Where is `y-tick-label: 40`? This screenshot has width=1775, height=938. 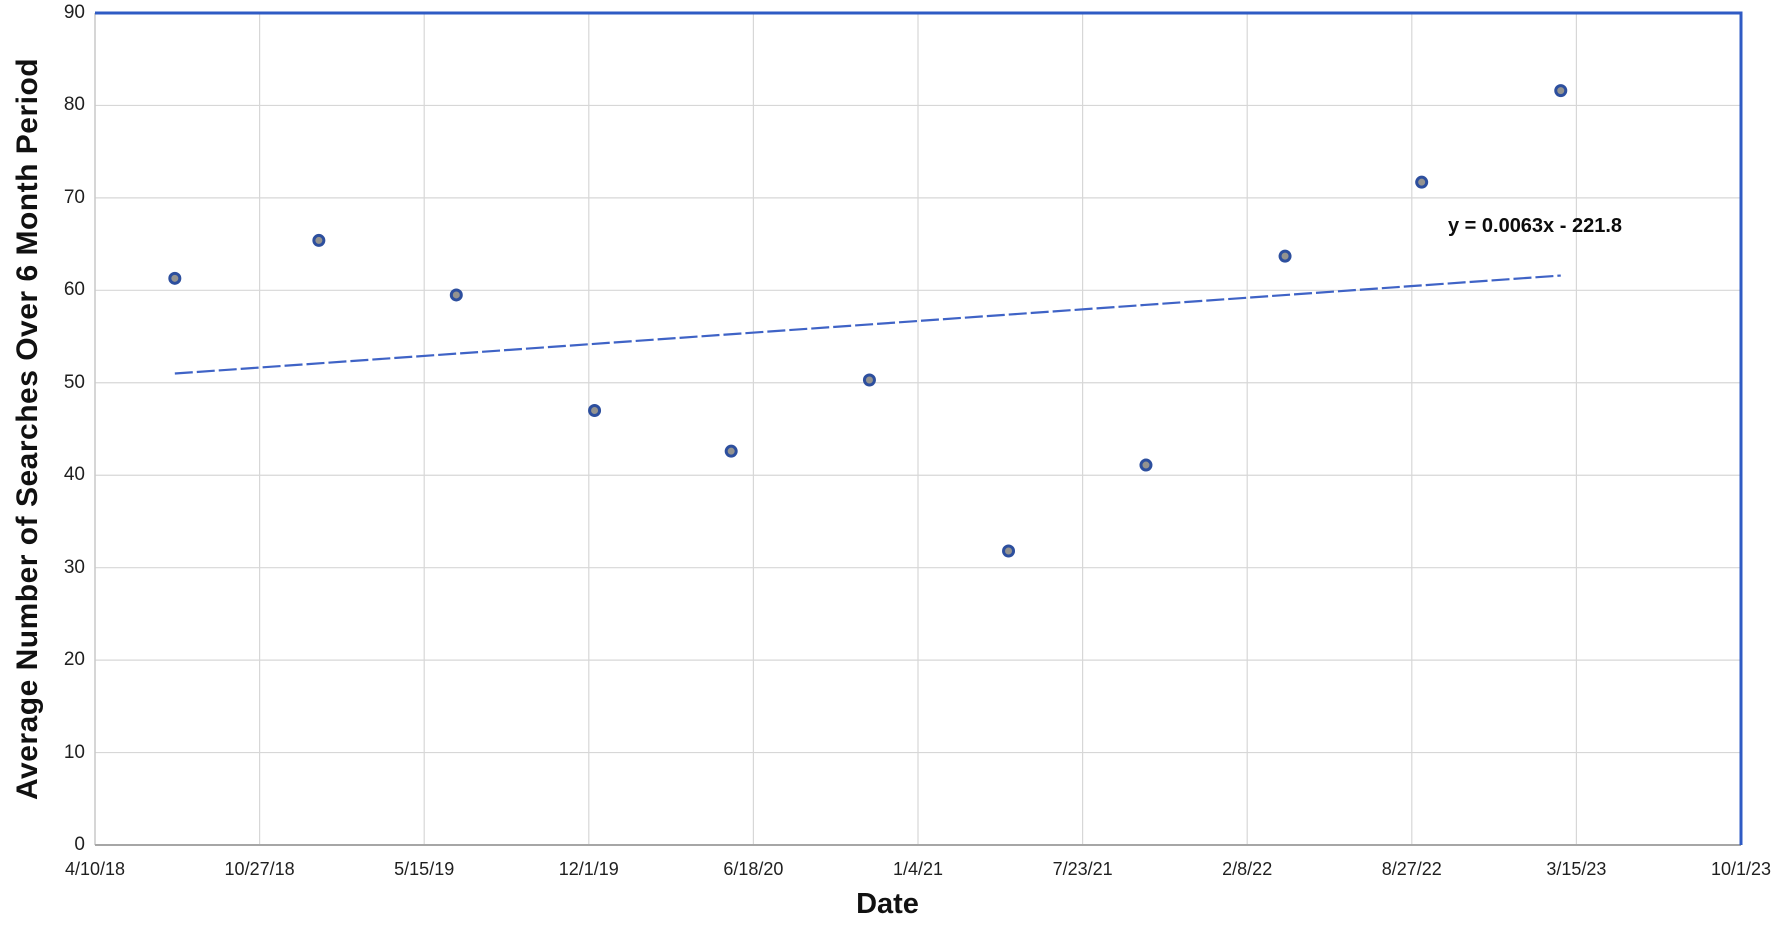
y-tick-label: 40 is located at coordinates (74, 475).